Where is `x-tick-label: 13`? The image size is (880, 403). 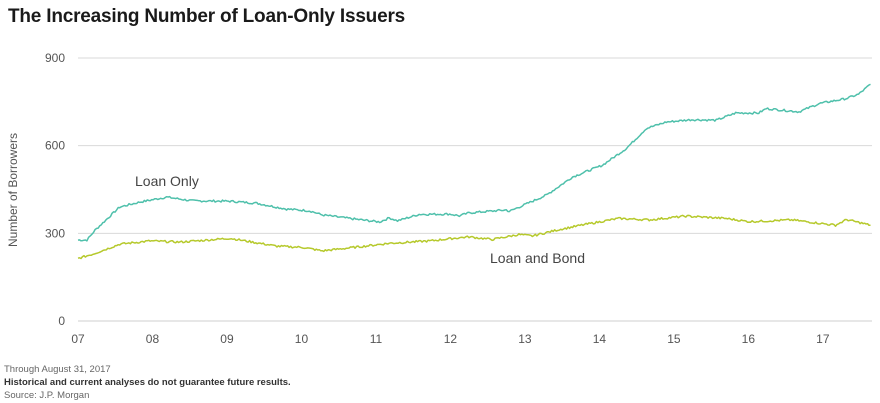 x-tick-label: 13 is located at coordinates (525, 339).